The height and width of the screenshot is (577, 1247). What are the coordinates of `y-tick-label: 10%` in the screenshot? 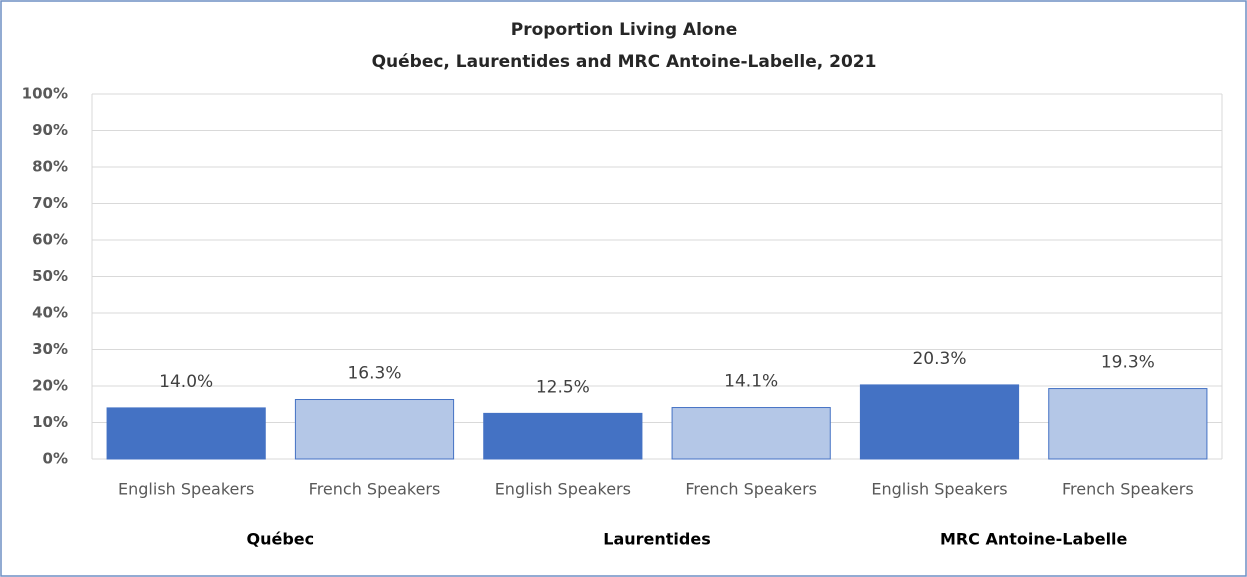 It's located at (50, 422).